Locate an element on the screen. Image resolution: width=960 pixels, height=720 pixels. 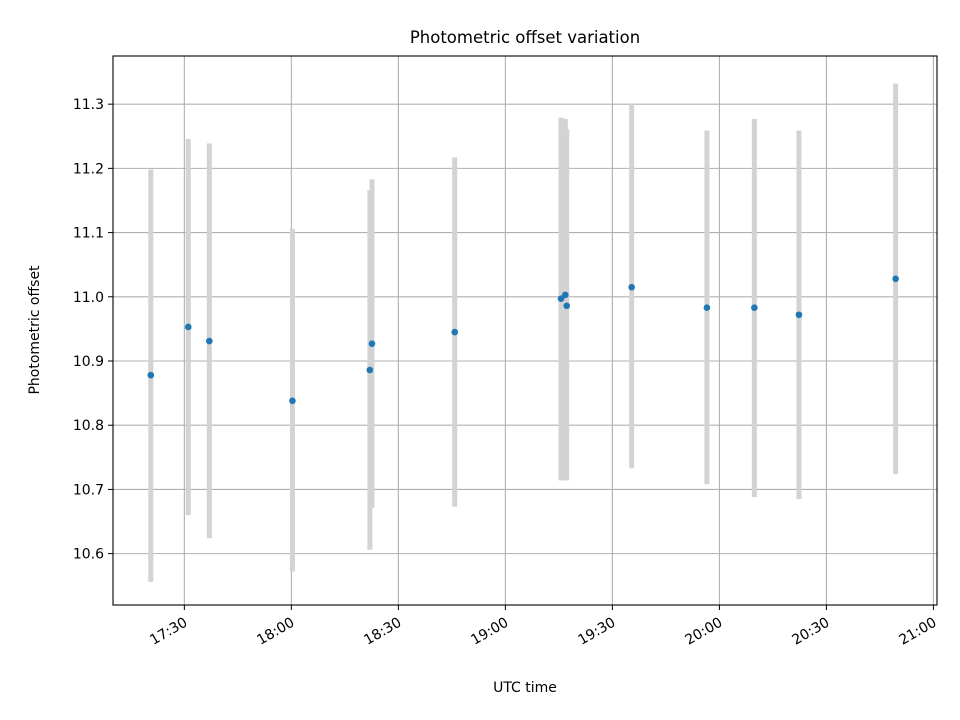
y-tick-label: 10.8 is located at coordinates (88, 426).